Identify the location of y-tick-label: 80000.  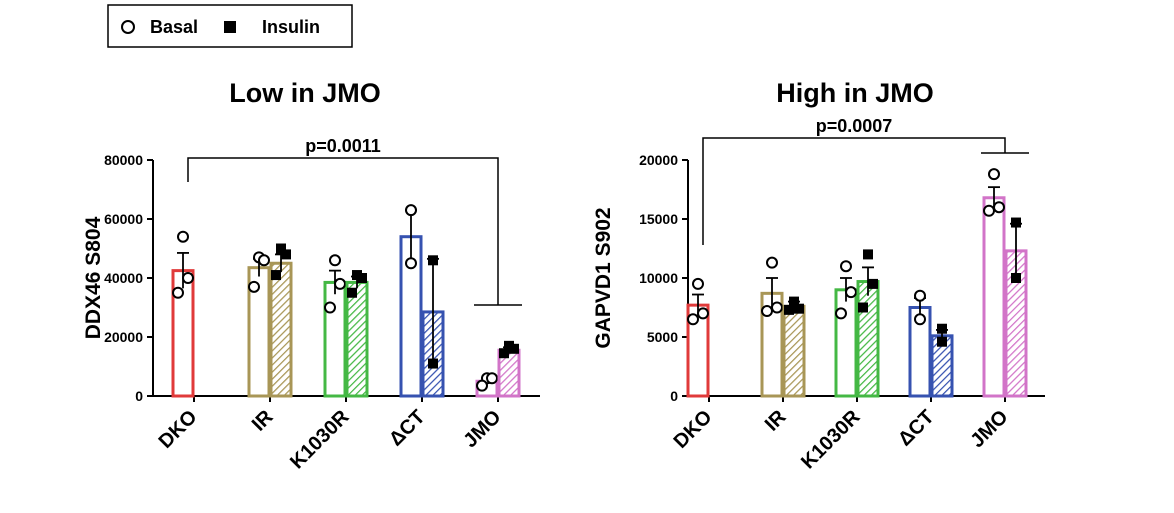
(123, 160).